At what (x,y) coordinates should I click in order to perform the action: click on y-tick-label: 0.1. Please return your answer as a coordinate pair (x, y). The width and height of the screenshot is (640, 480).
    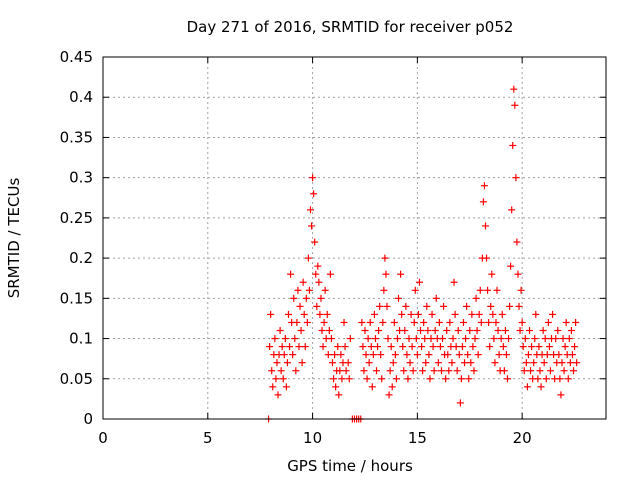
    Looking at the image, I should click on (81, 339).